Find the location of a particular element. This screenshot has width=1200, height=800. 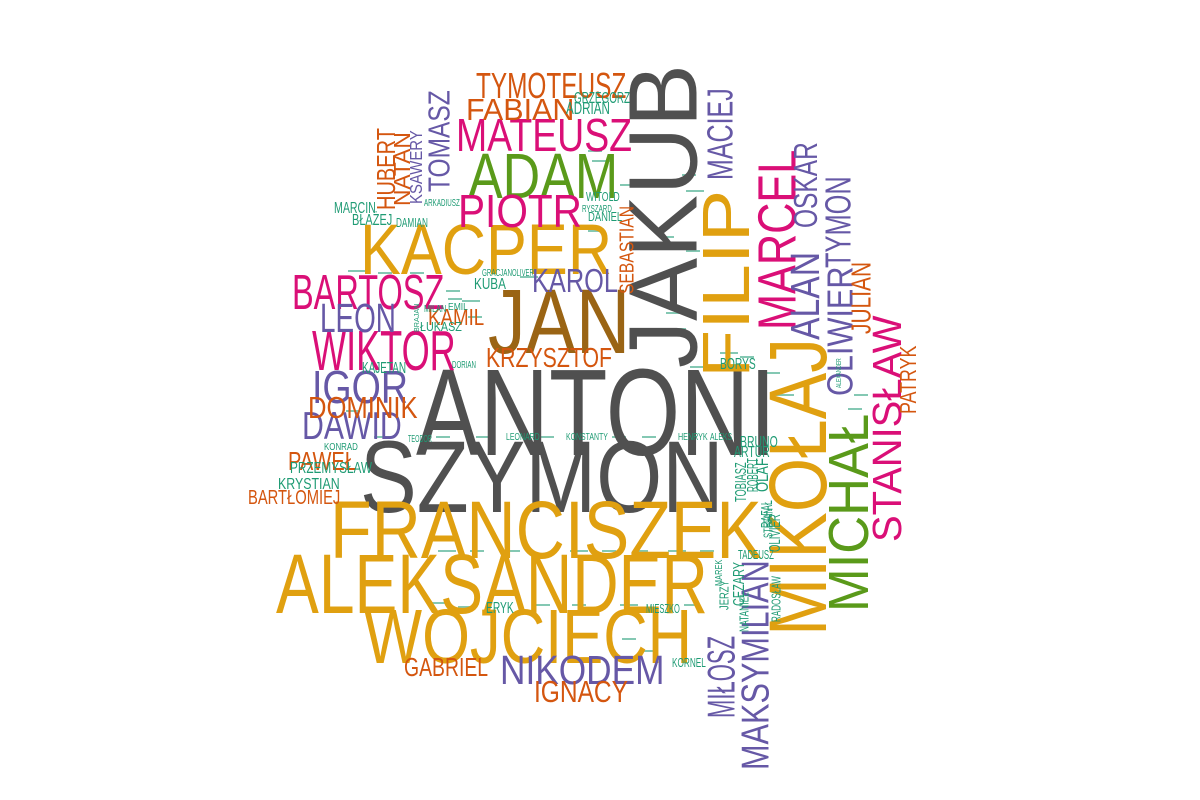

word-oliver: OLIVER is located at coordinates (523, 274).